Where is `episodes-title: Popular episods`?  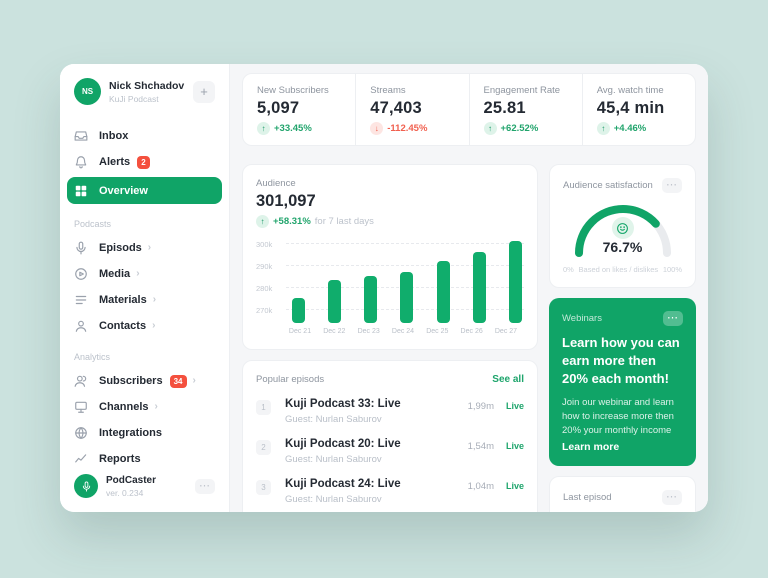
episodes-title: Popular episods is located at coordinates (290, 379).